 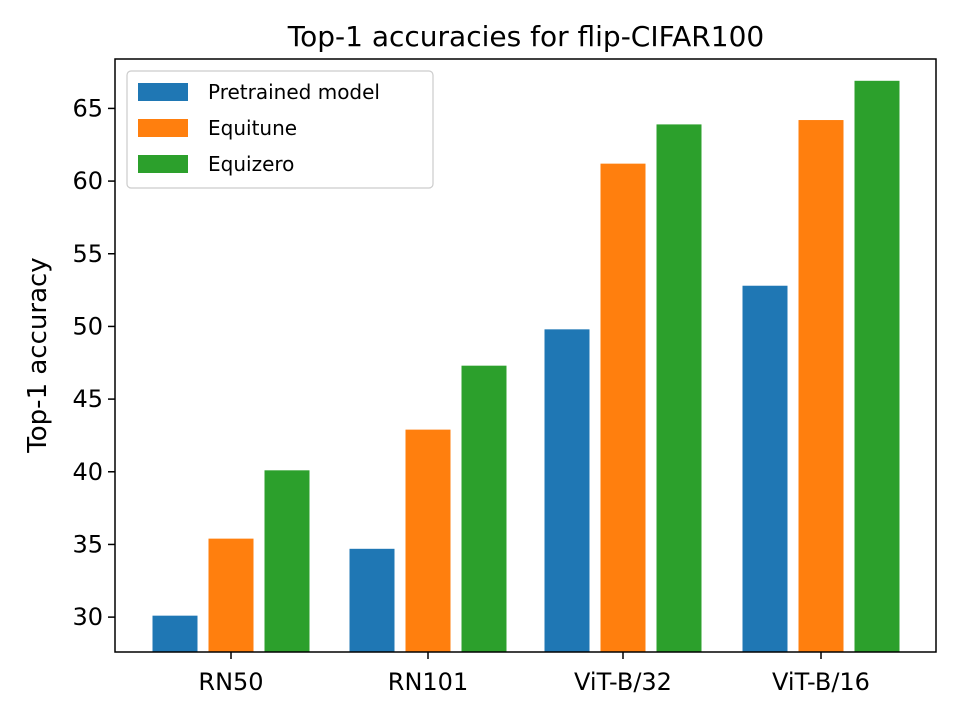 I want to click on y-tick-label: 50, so click(x=87, y=326).